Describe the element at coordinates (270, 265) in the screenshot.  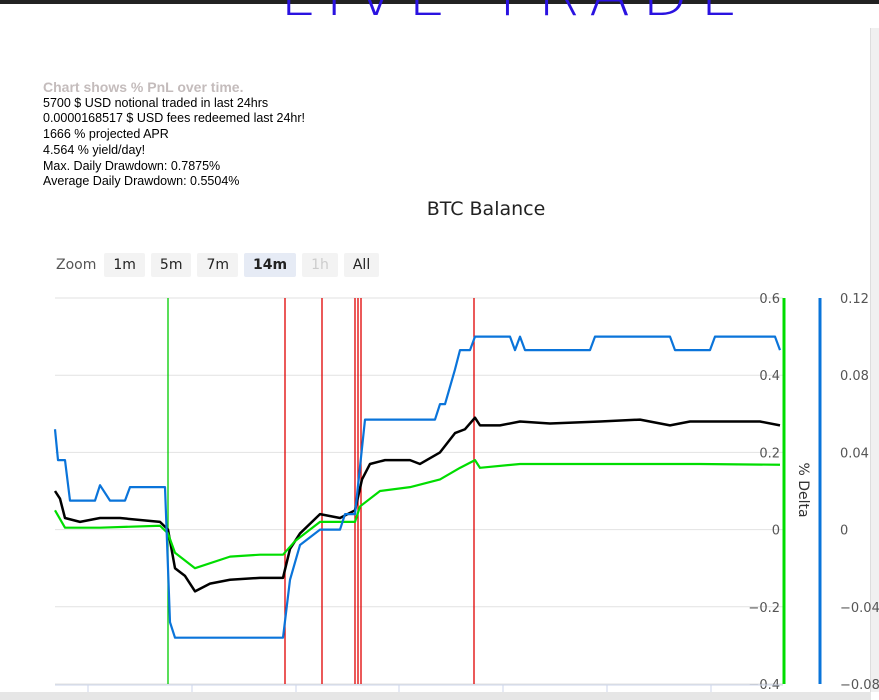
I see `zoom-14m-button: 14m` at that location.